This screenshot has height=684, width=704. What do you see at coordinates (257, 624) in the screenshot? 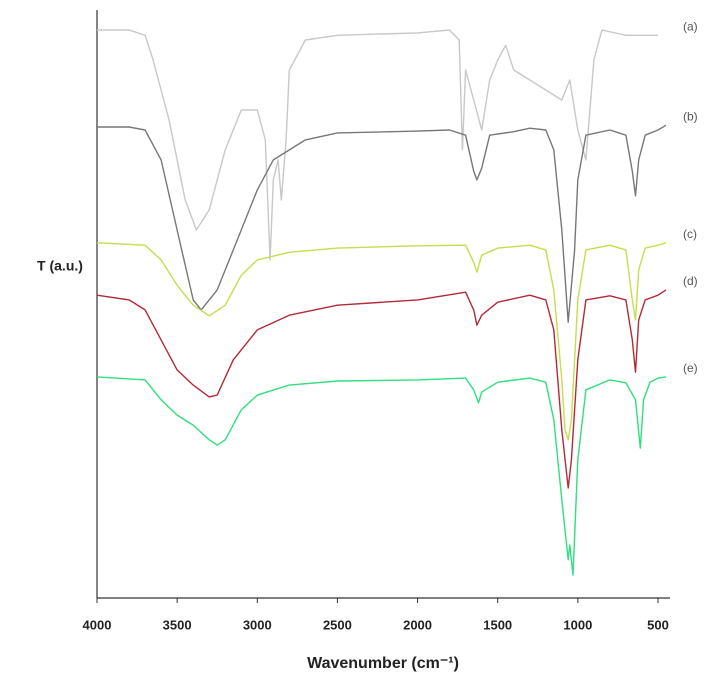
I see `x-tick-label: 3000` at bounding box center [257, 624].